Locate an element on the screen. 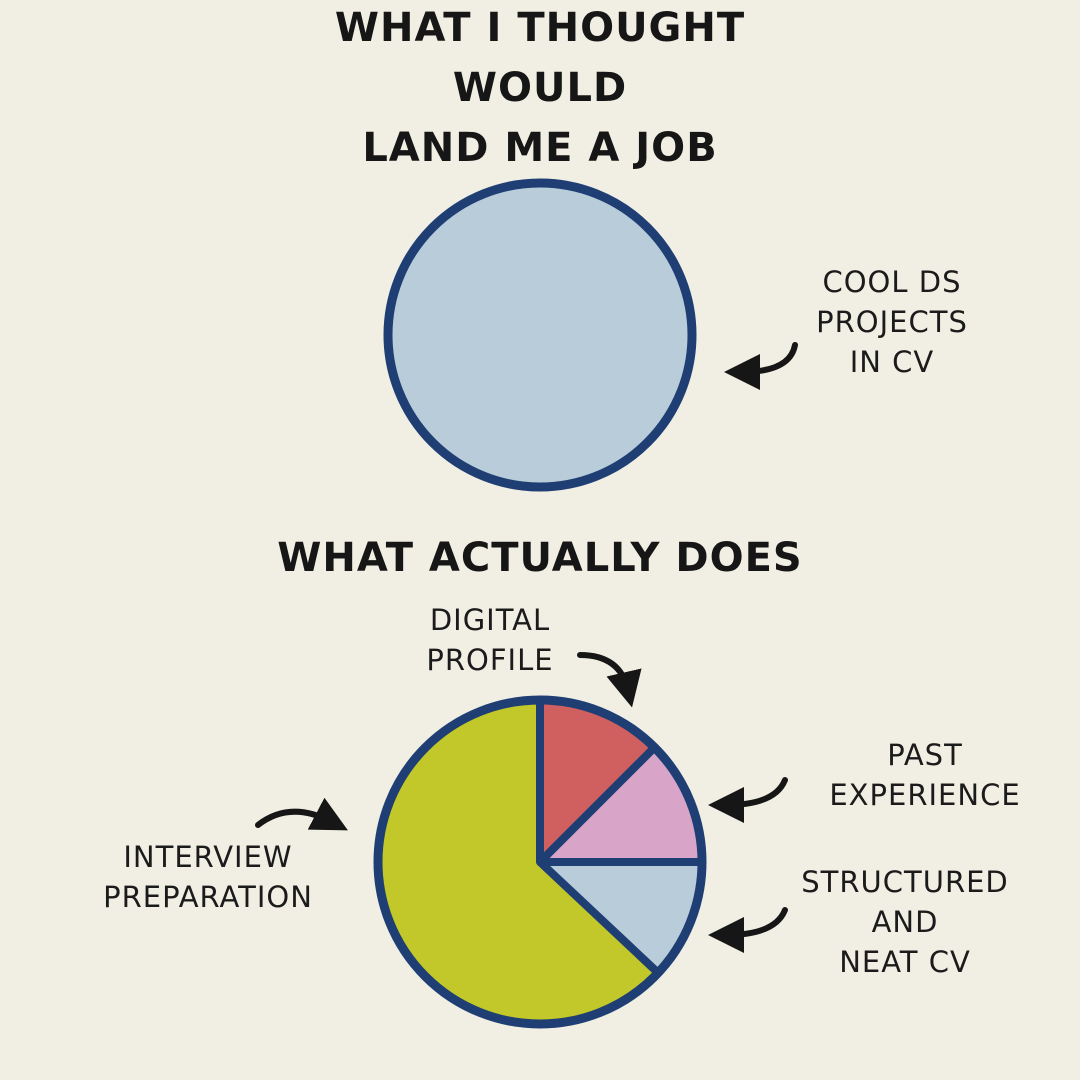 The width and height of the screenshot is (1080, 1080). slice-label: DIGITAL PROFILE is located at coordinates (490, 640).